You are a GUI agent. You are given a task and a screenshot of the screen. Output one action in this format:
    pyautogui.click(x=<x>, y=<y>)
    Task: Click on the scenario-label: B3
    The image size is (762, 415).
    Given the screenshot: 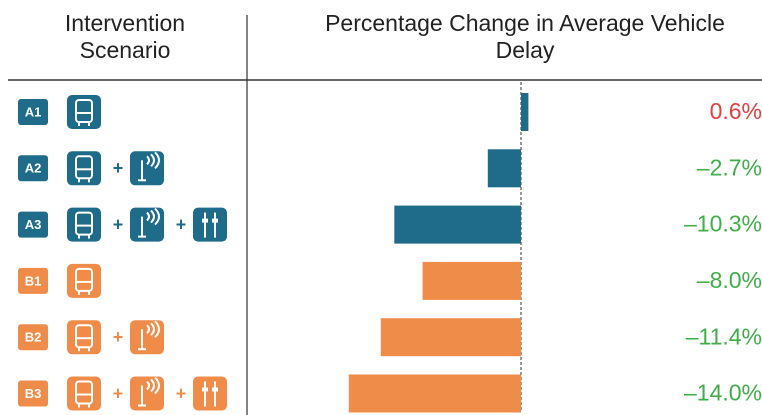 What is the action you would take?
    pyautogui.click(x=33, y=393)
    